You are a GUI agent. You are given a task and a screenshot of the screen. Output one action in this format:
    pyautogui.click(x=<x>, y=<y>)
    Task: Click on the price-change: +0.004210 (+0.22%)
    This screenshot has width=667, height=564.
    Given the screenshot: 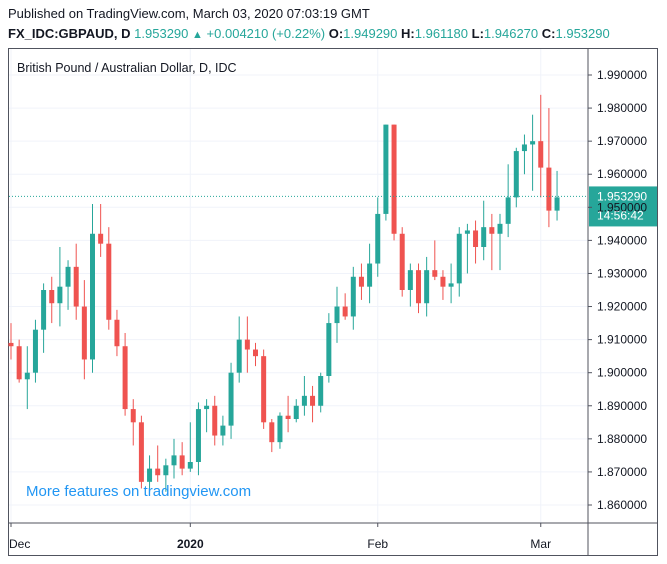 What is the action you would take?
    pyautogui.click(x=266, y=33)
    